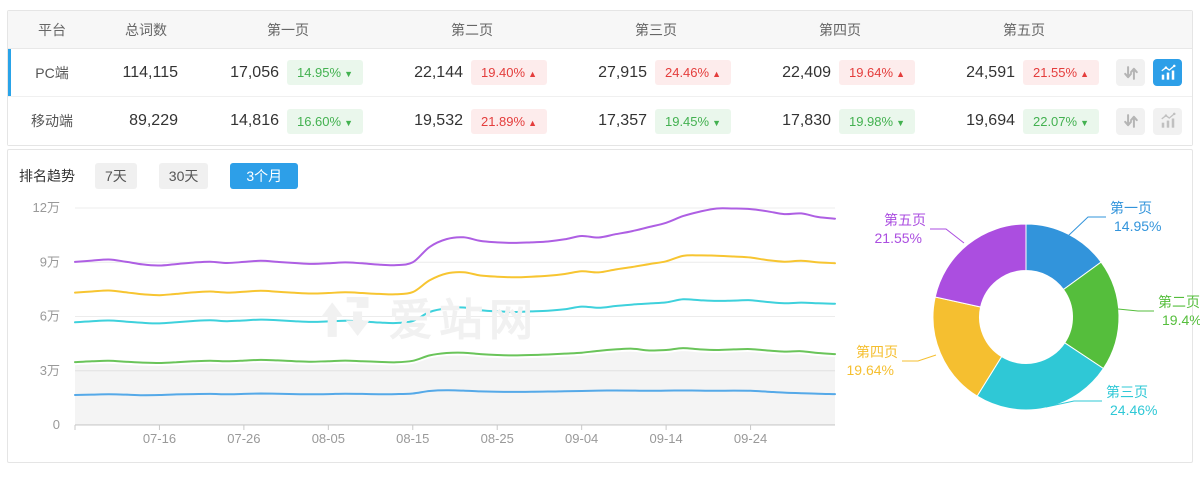 The width and height of the screenshot is (1200, 479). What do you see at coordinates (1179, 302) in the screenshot?
I see `donut-label-name: 第二页` at bounding box center [1179, 302].